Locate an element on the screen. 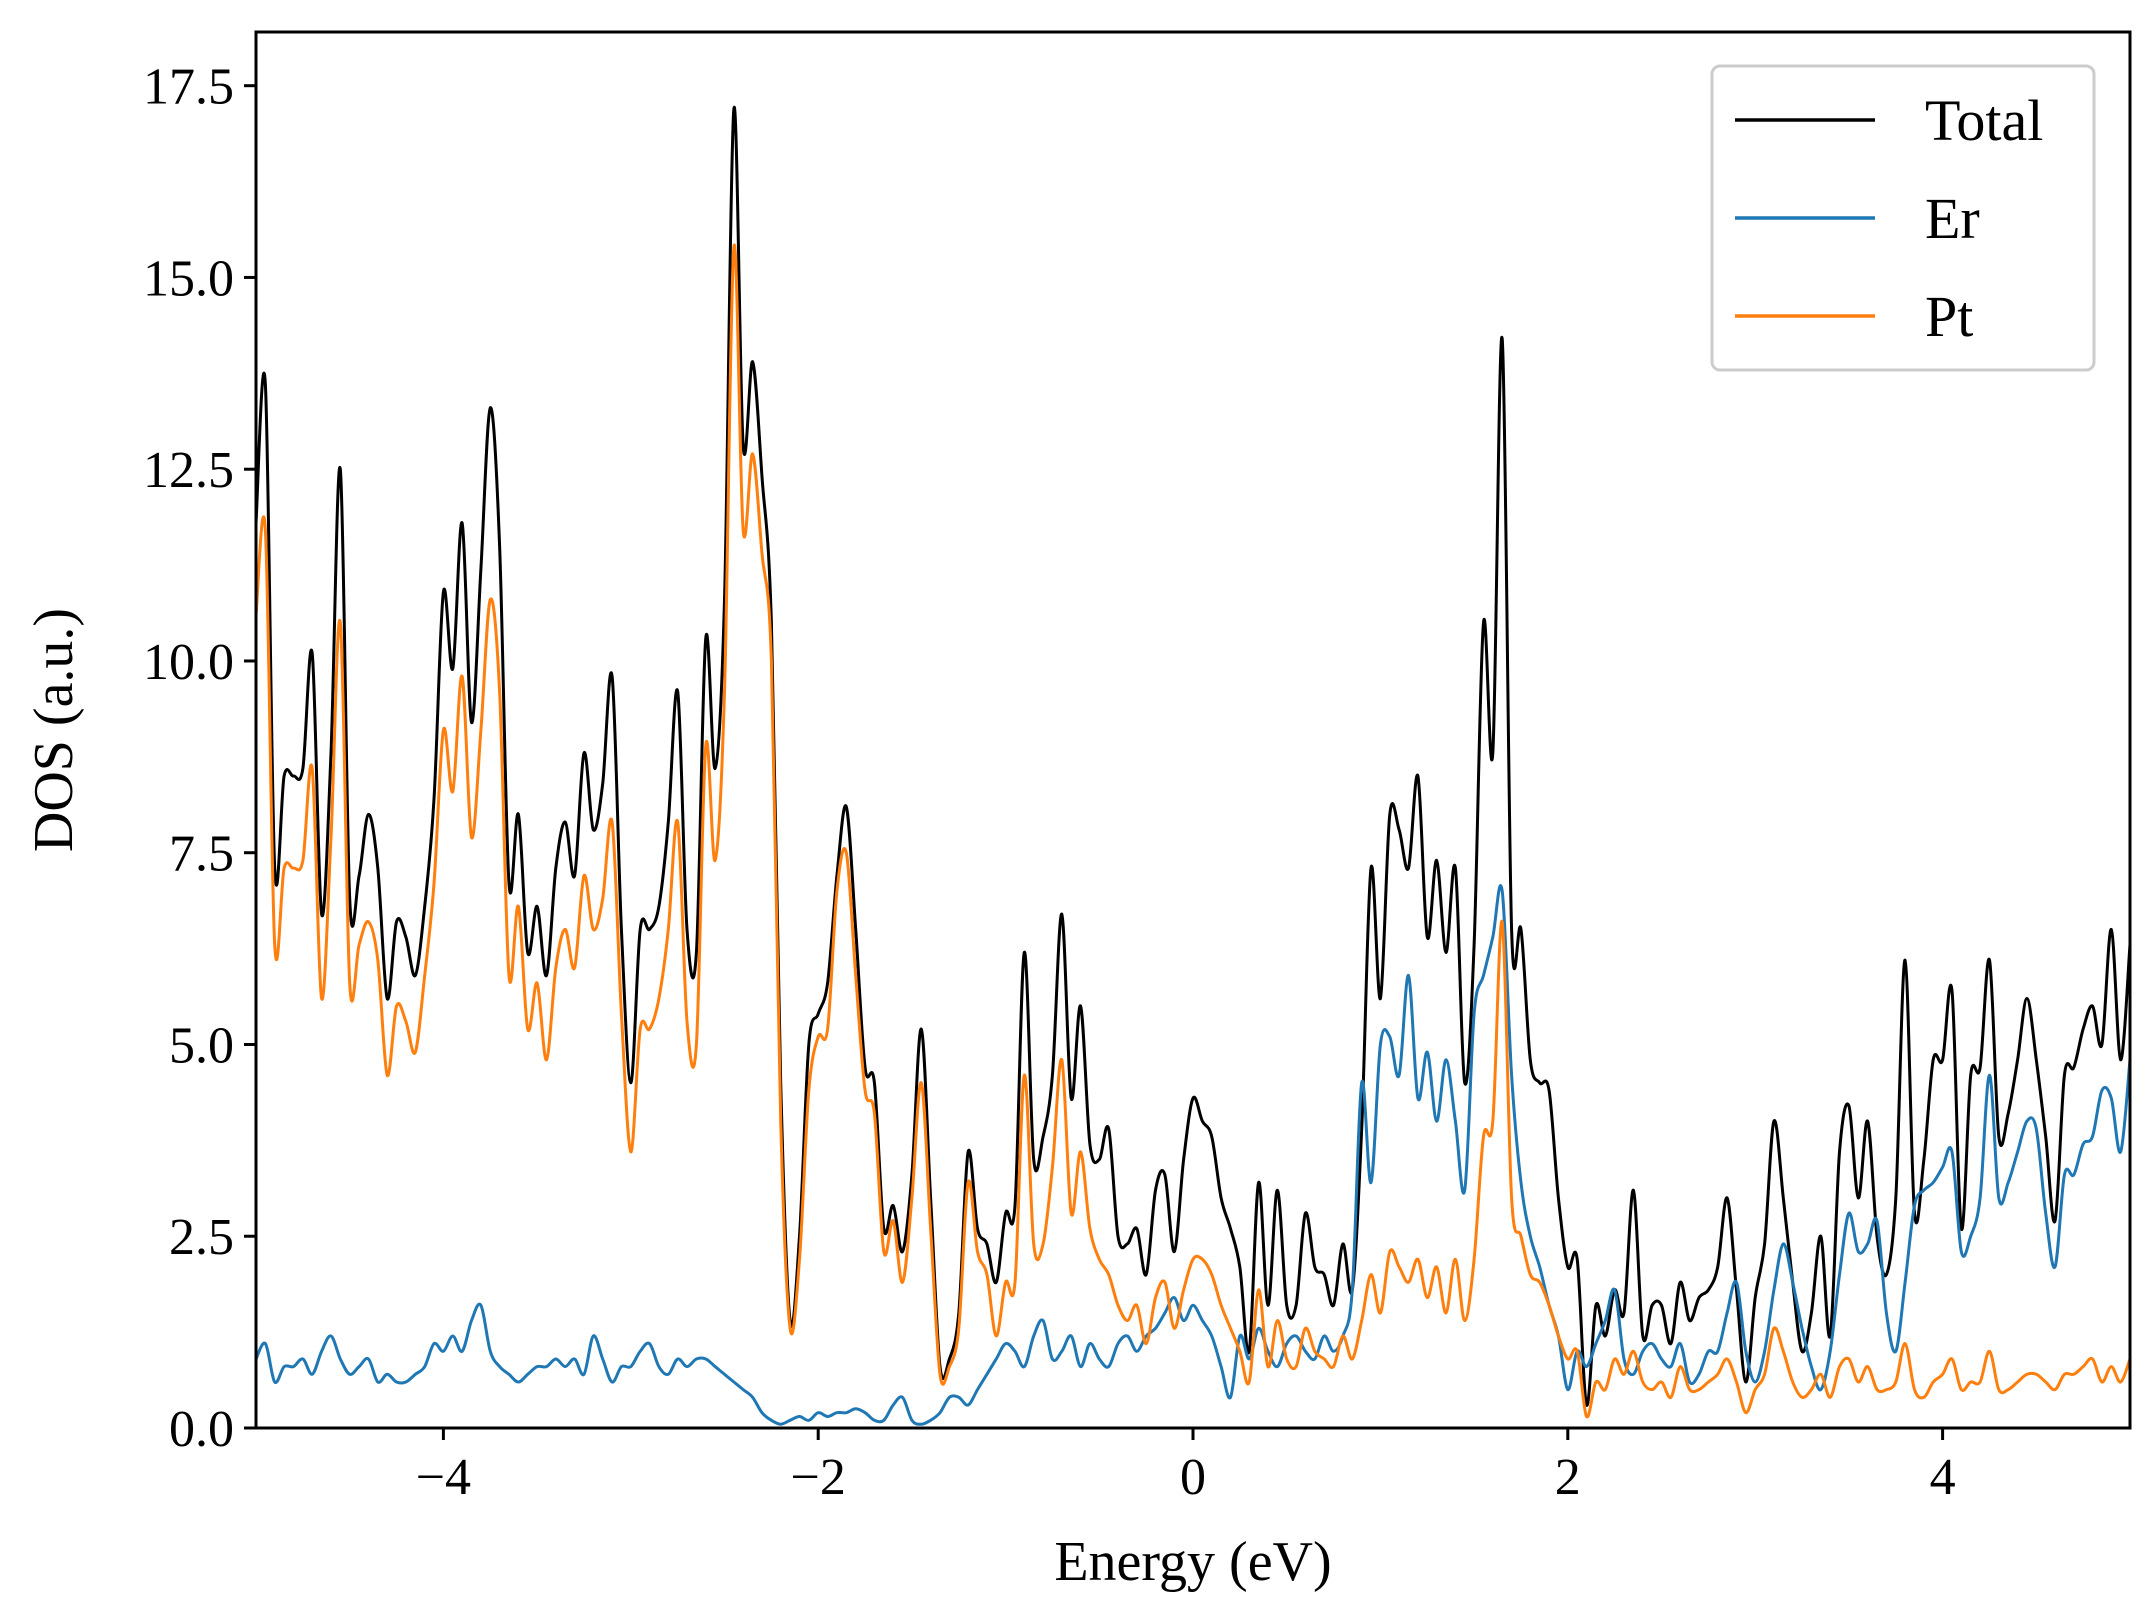 The height and width of the screenshot is (1617, 2147). x-axis: −4 −2 0 2 4 is located at coordinates (1186, 1467).